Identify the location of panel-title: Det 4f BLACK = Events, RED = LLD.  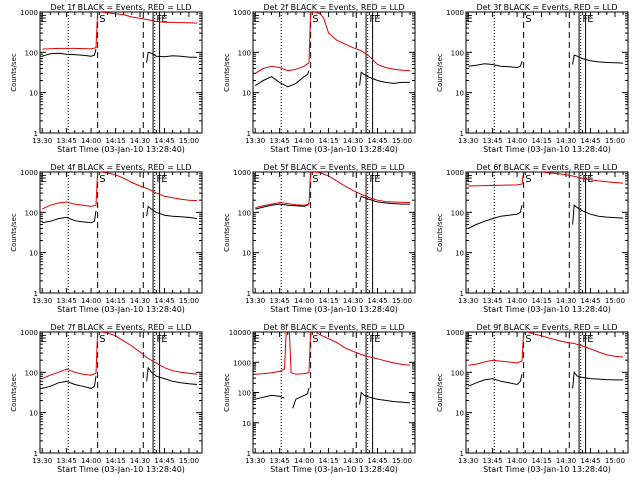
(120, 167).